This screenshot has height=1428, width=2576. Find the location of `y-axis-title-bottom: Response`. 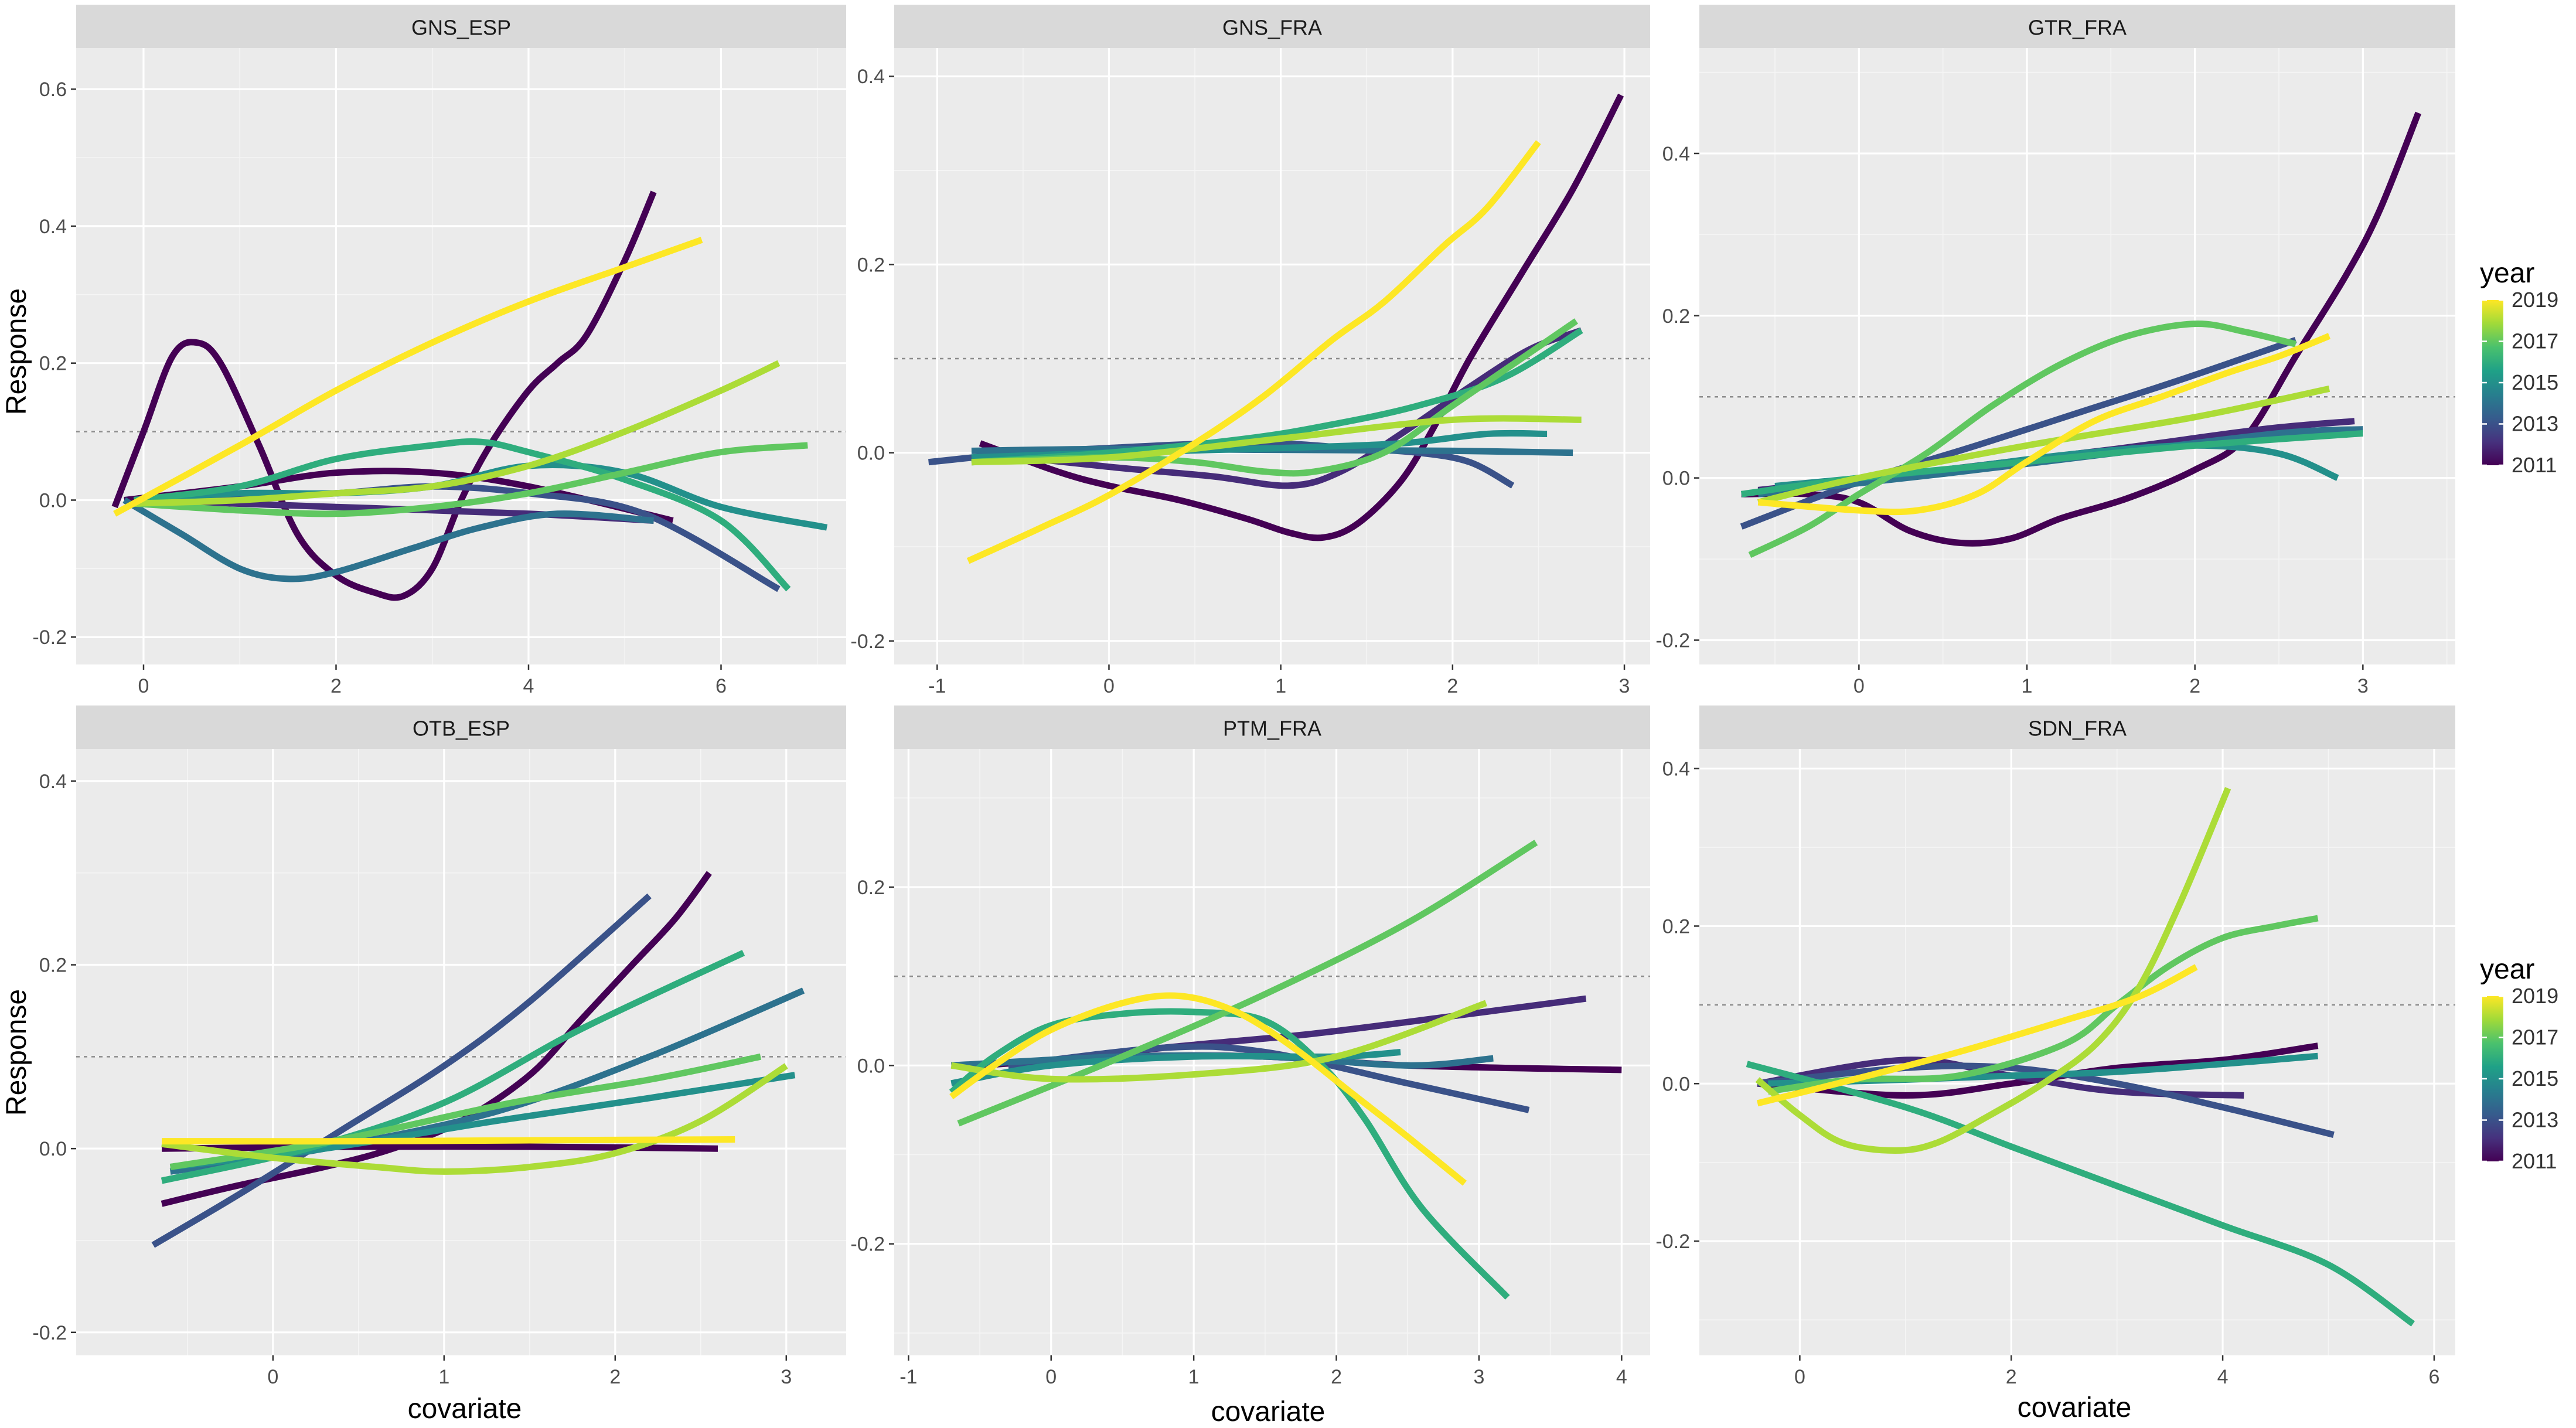

y-axis-title-bottom: Response is located at coordinates (16, 1052).